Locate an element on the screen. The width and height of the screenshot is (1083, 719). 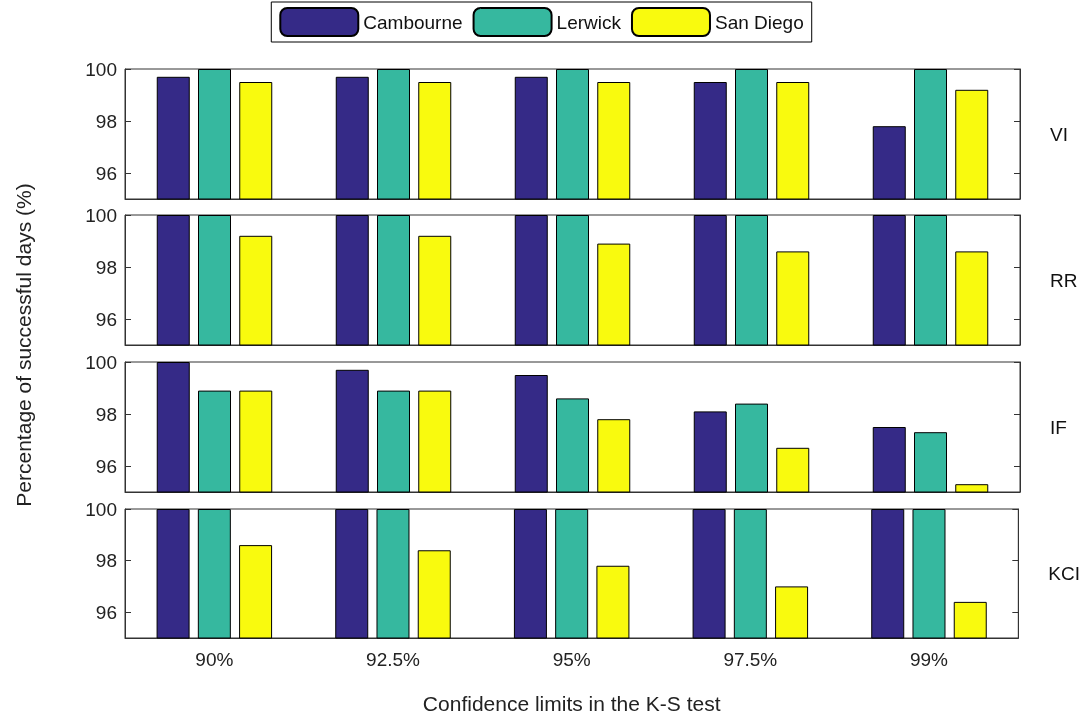
y2-axis-title: KCI is located at coordinates (1064, 573).